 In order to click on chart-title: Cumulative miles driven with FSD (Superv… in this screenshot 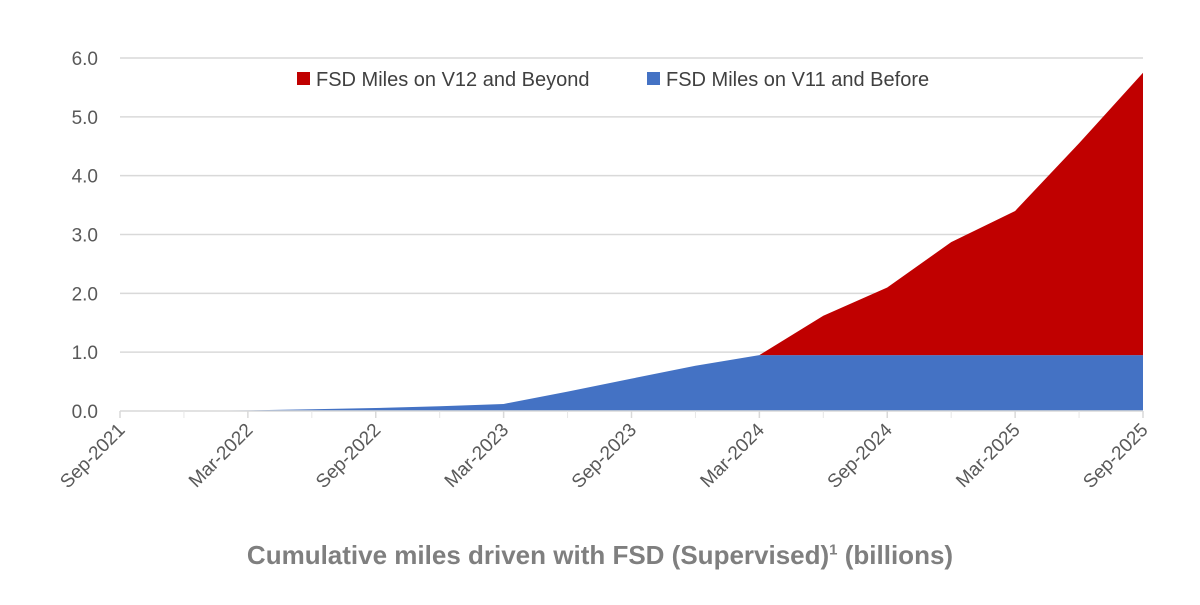, I will do `click(600, 555)`.